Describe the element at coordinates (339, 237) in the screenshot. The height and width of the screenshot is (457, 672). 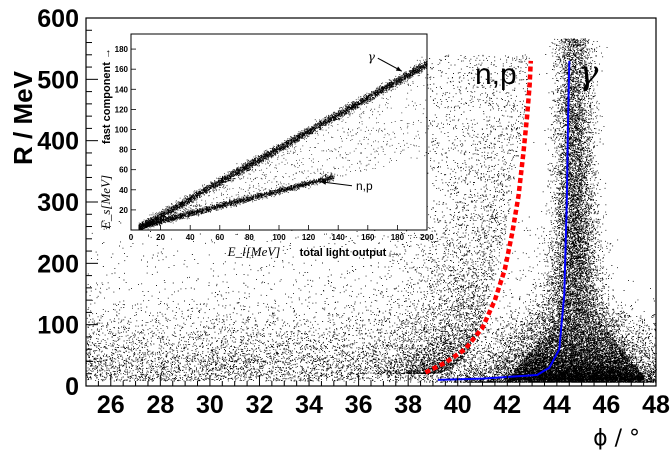
I see `inset-x-tick-label: 140` at that location.